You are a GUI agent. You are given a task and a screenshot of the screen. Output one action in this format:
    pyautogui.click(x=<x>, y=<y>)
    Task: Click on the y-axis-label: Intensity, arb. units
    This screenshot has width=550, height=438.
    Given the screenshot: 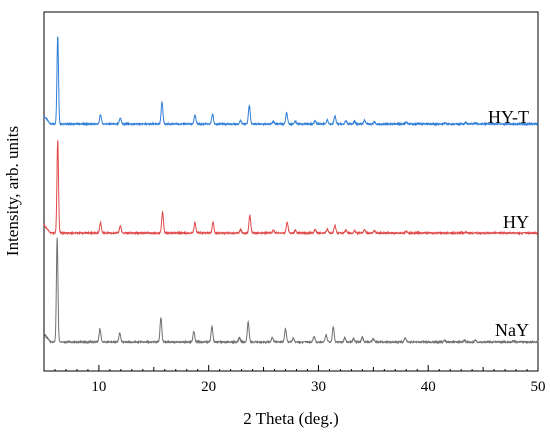 What is the action you would take?
    pyautogui.click(x=12, y=191)
    